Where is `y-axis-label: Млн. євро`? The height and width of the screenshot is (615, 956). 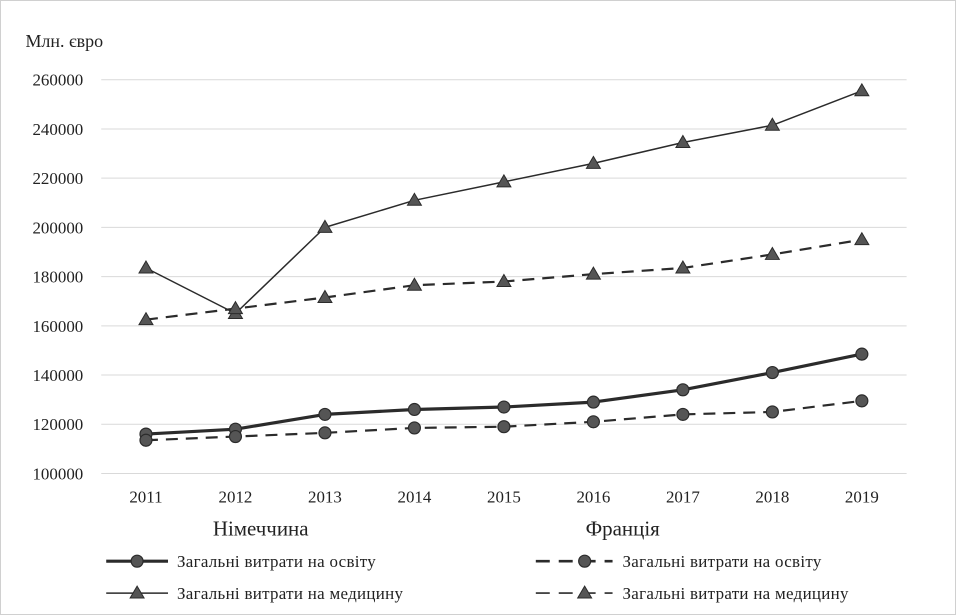 y-axis-label: Млн. євро is located at coordinates (64, 41).